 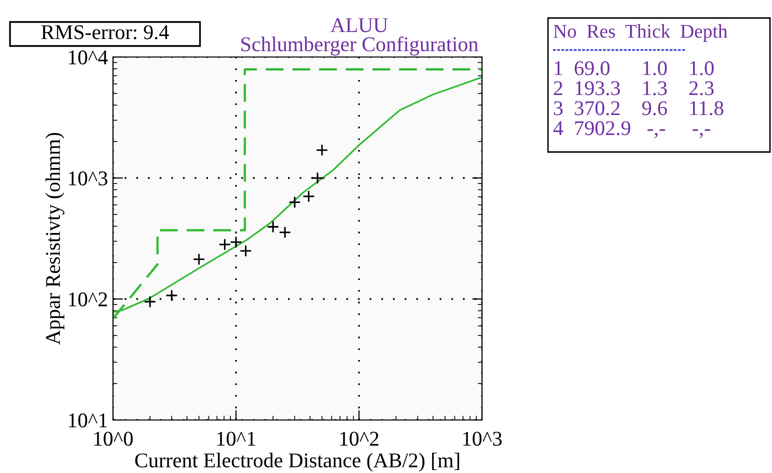 I want to click on x-axis-title: Current Electrode Distance (AB/2) [m], so click(x=297, y=462).